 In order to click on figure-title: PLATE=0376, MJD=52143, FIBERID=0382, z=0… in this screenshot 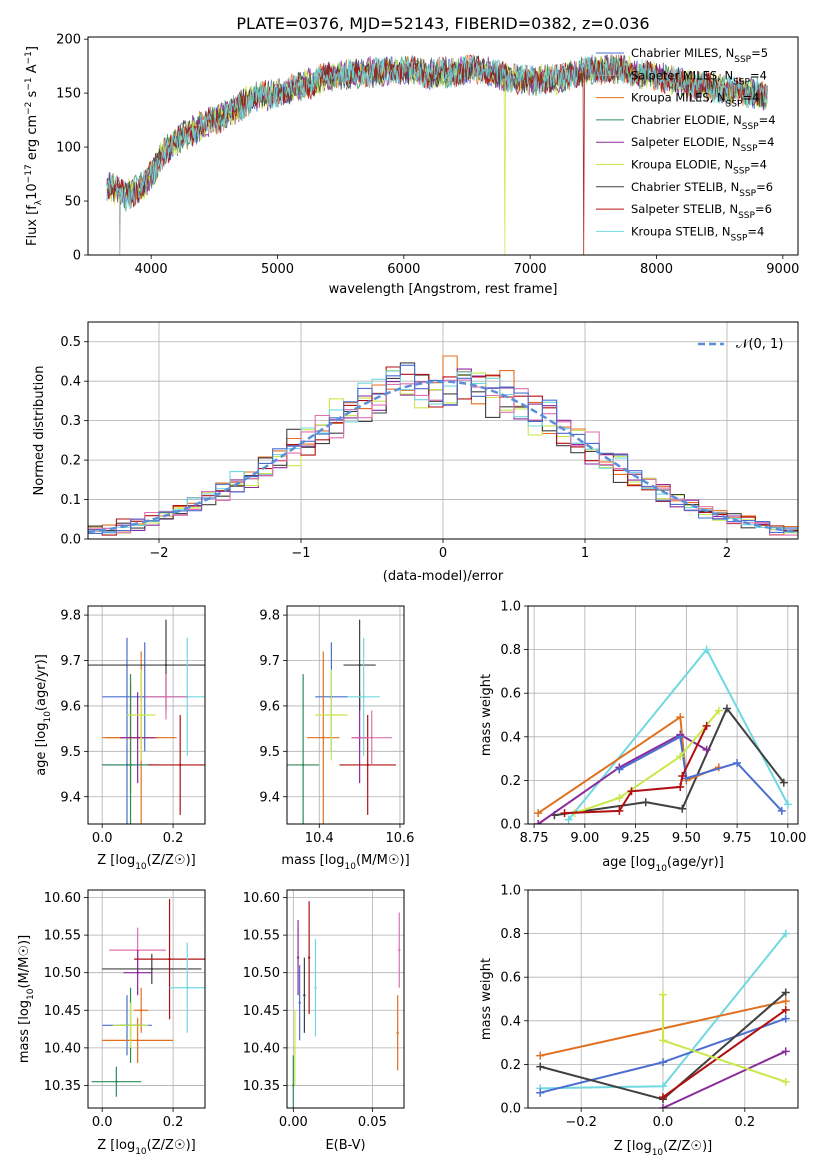, I will do `click(442, 23)`.